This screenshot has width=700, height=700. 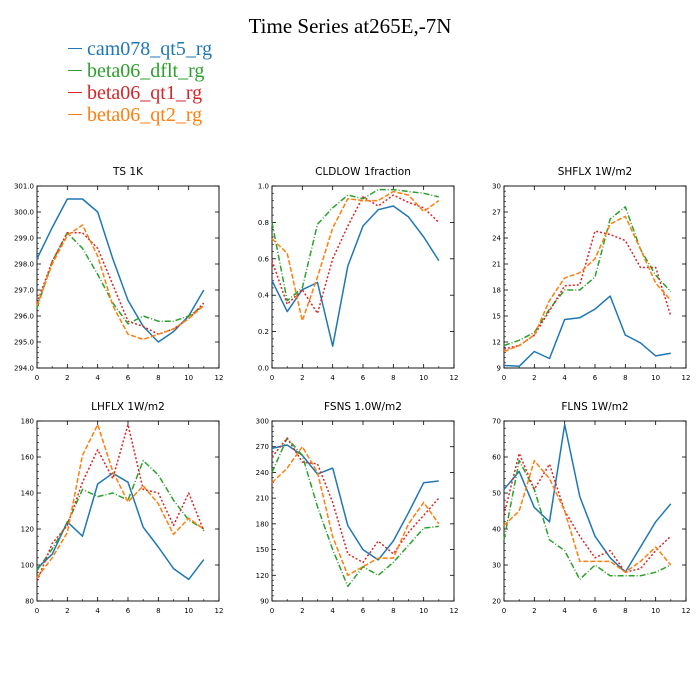 What do you see at coordinates (263, 187) in the screenshot?
I see `y-tick-label: 1.0` at bounding box center [263, 187].